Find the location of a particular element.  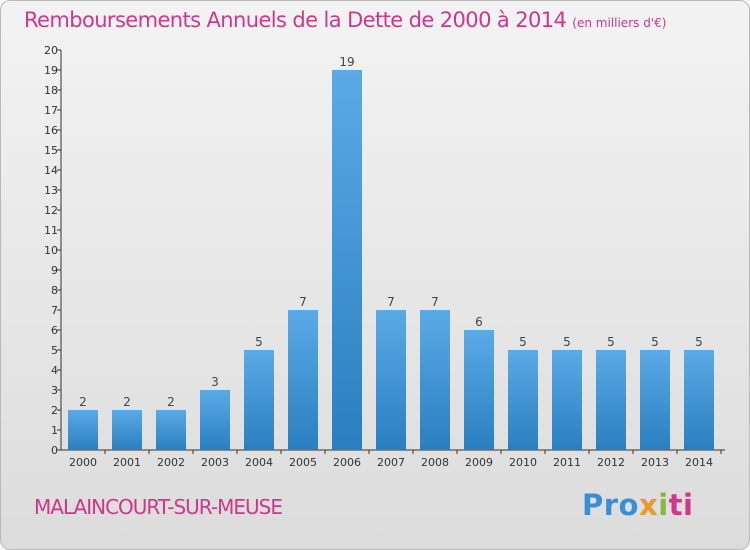

x-tick-label-2003: 2003 is located at coordinates (215, 462).